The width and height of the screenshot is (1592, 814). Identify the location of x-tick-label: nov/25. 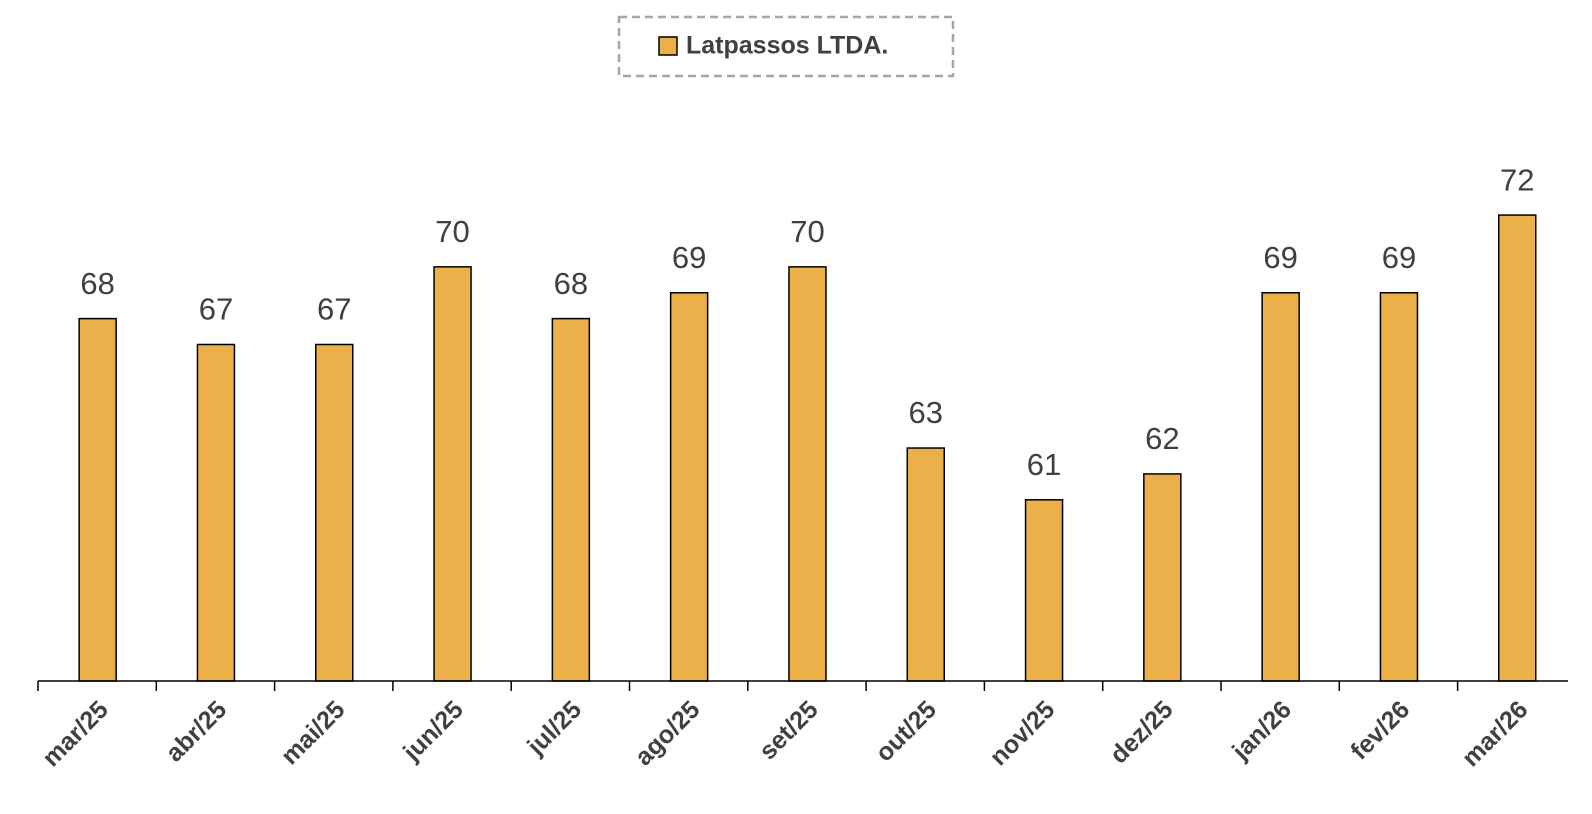
(1022, 733).